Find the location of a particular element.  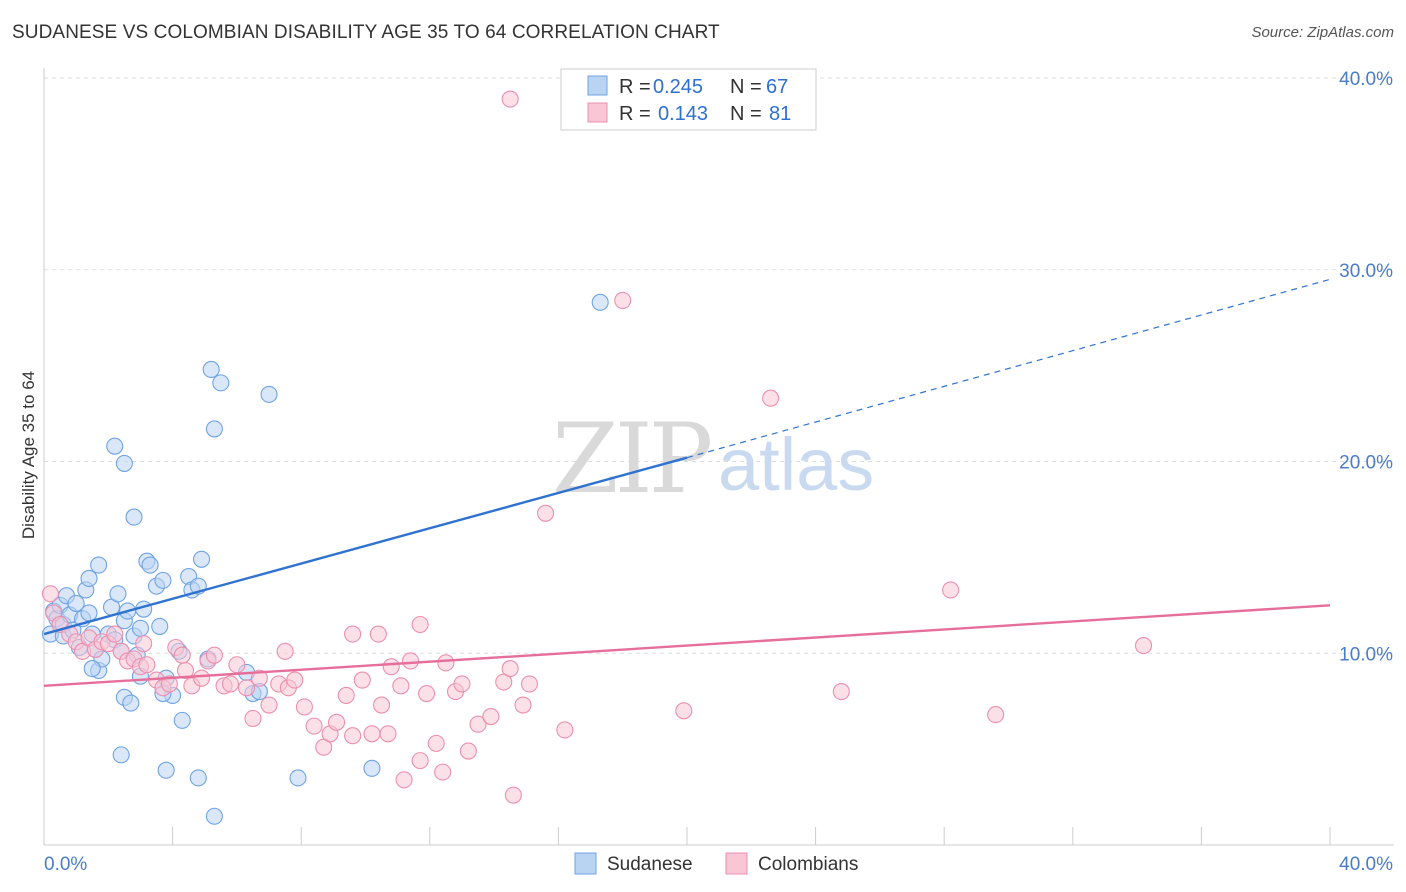

sudanese-trend-line is located at coordinates (365, 546).